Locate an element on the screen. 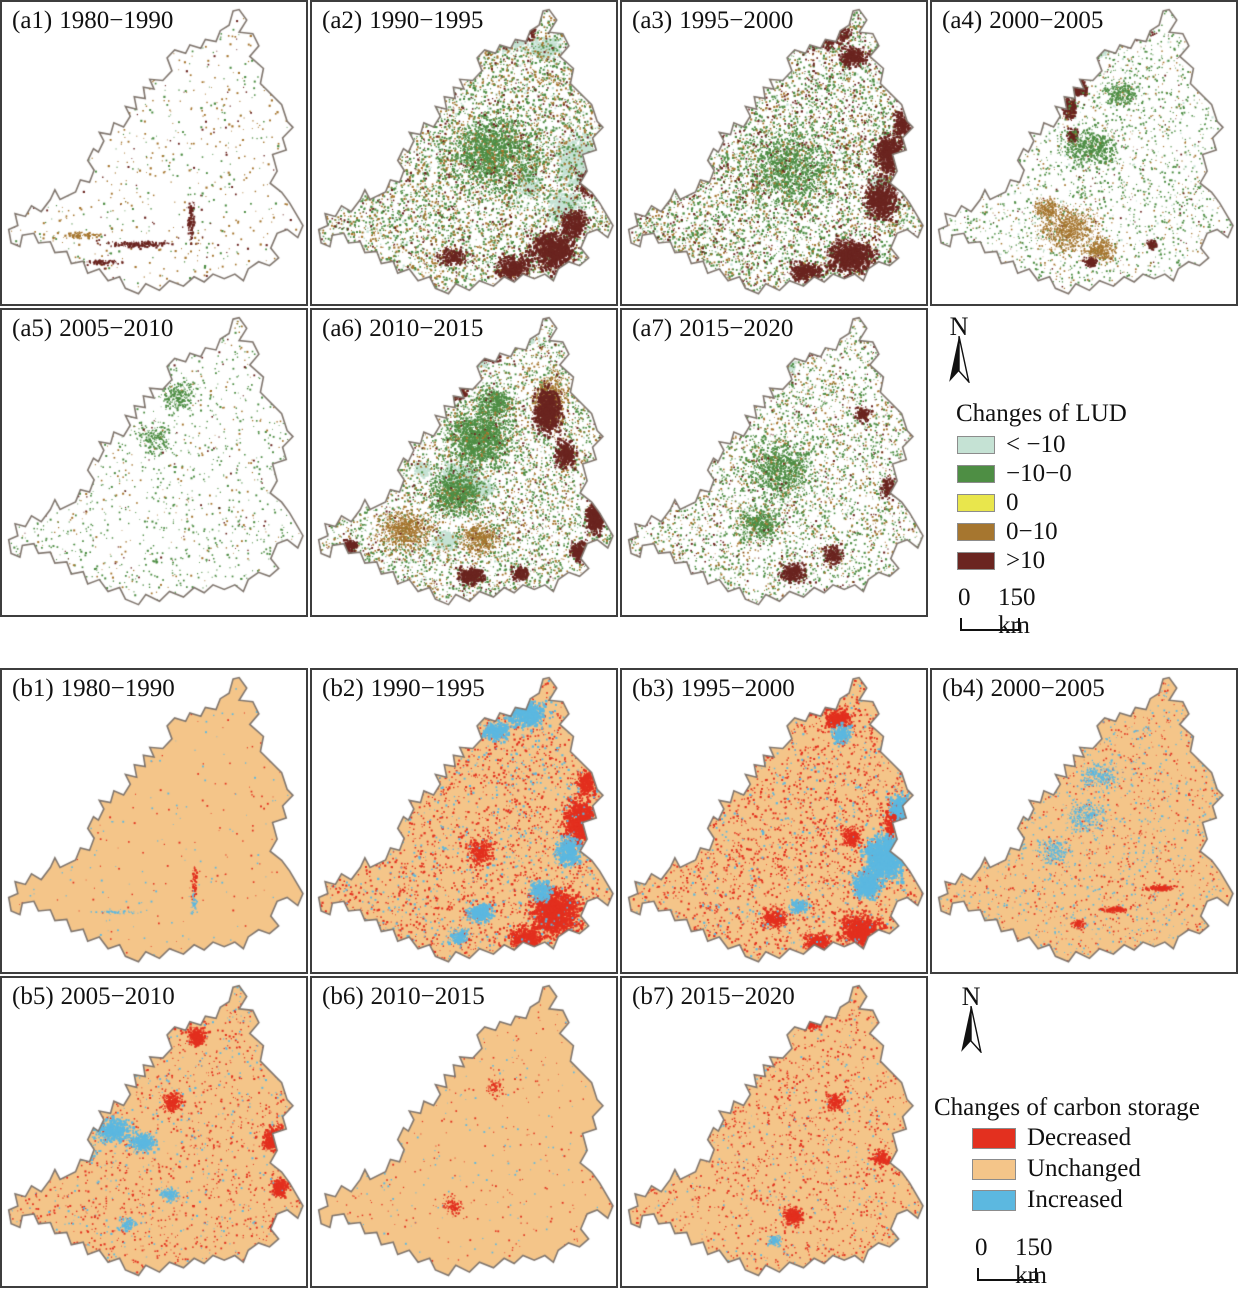 This screenshot has height=1290, width=1238. panel-title: (a2) 1990−1995 is located at coordinates (402, 21).